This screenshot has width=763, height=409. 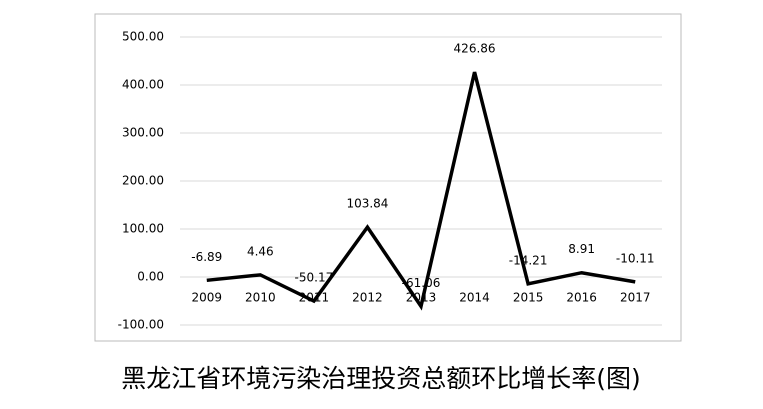 I want to click on data-label: -6.89, so click(x=206, y=257).